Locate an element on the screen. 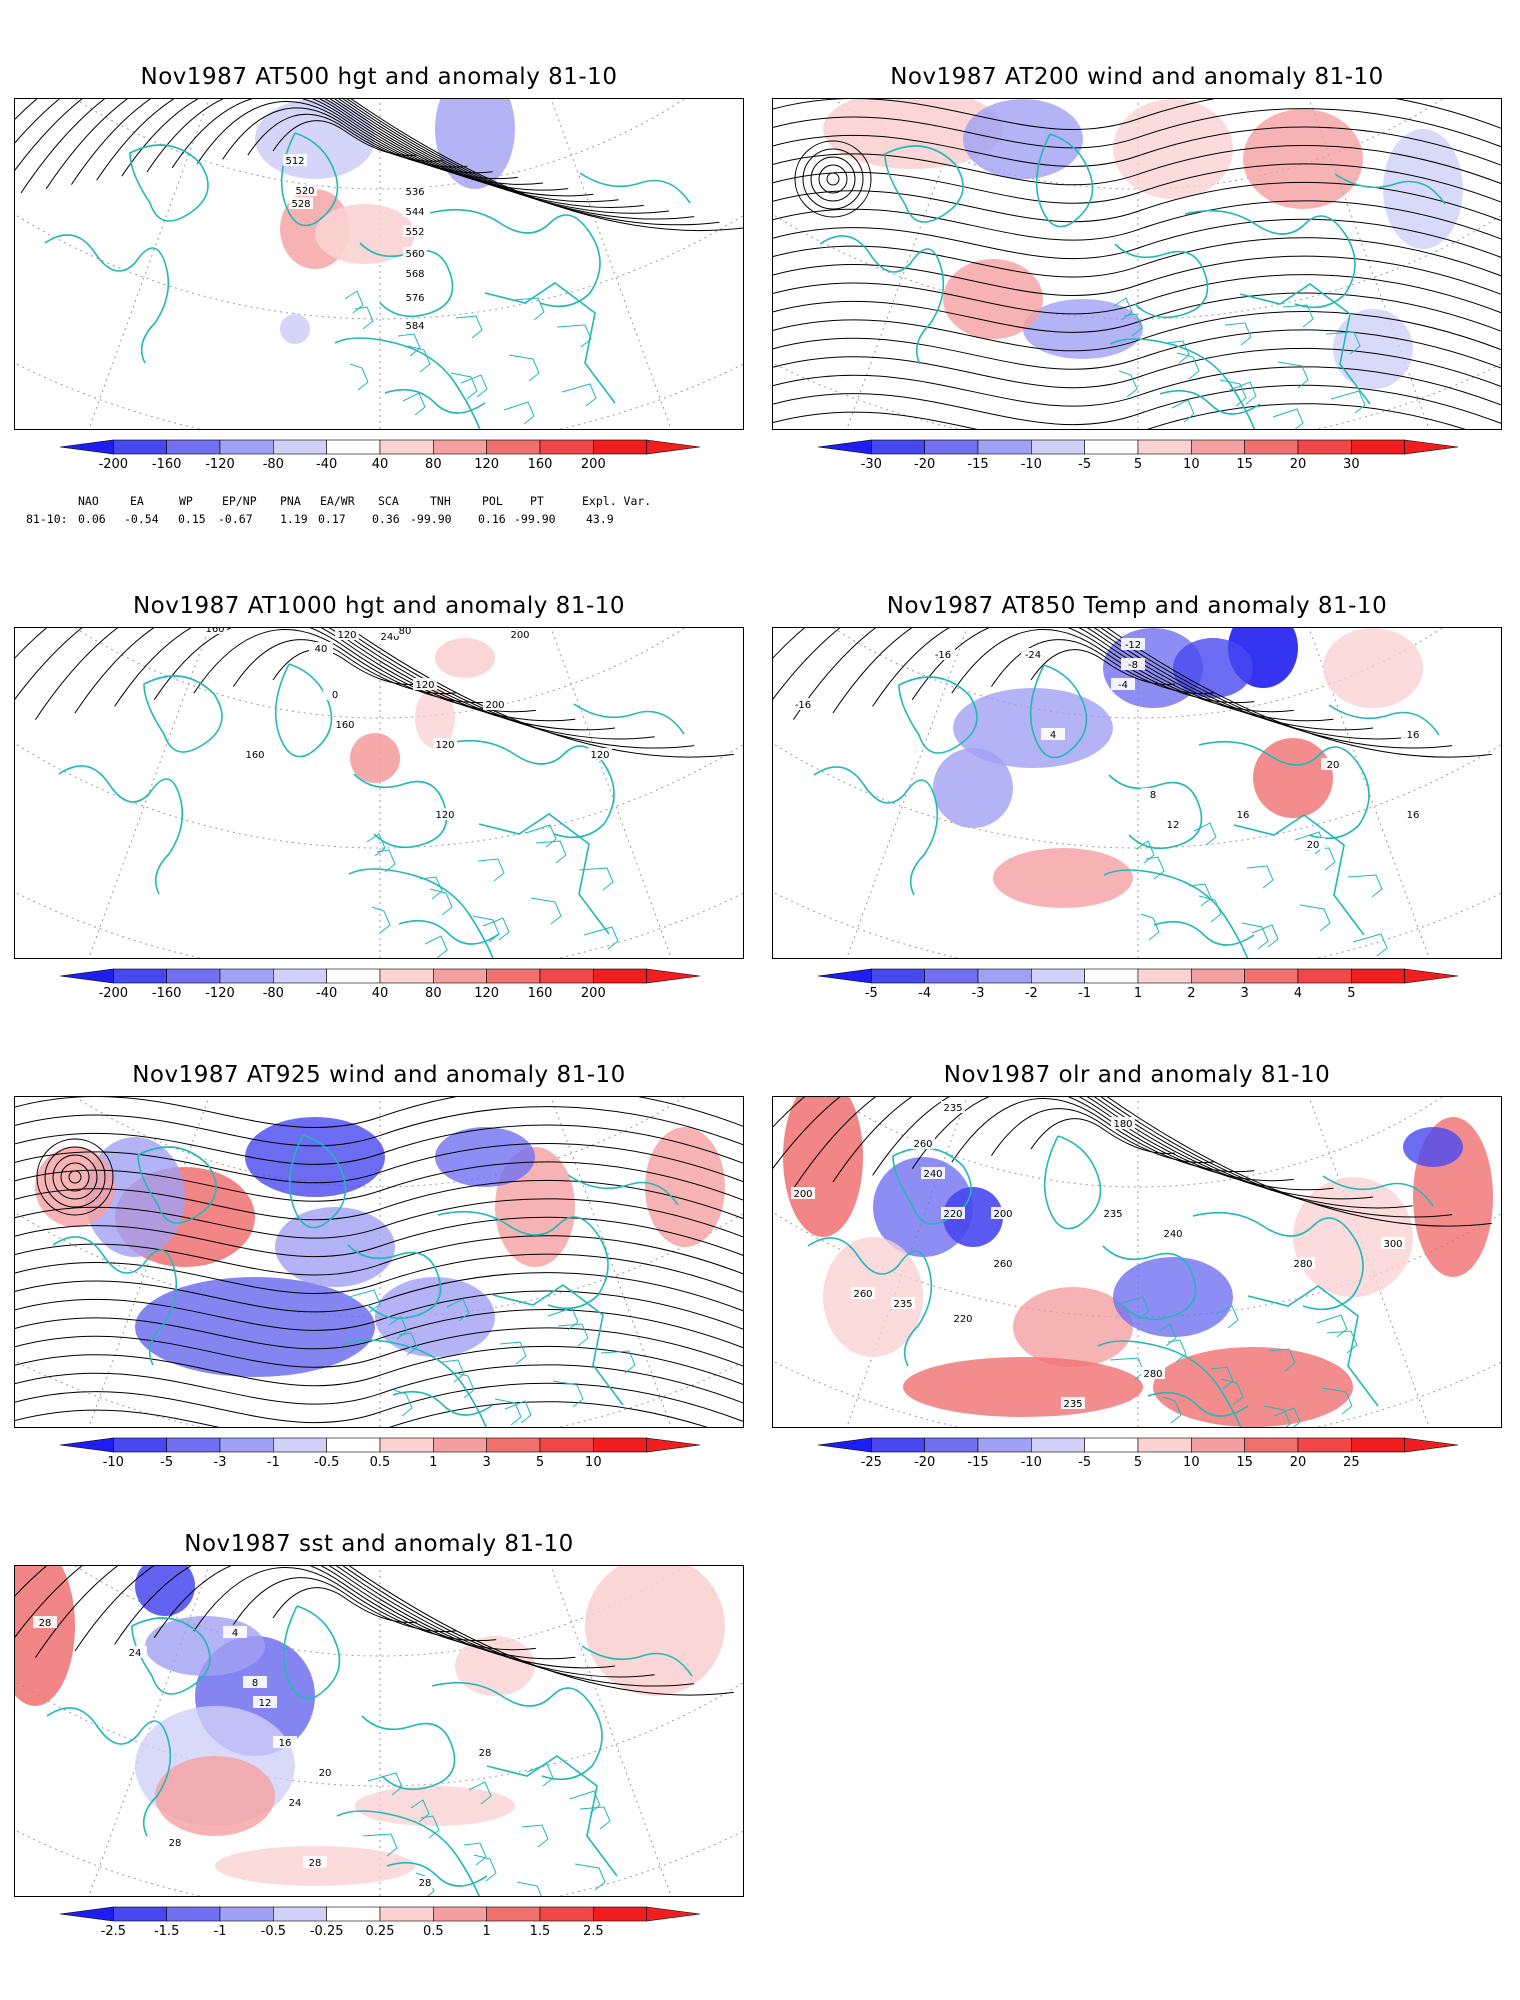  contour-label: 260 is located at coordinates (862, 1294).